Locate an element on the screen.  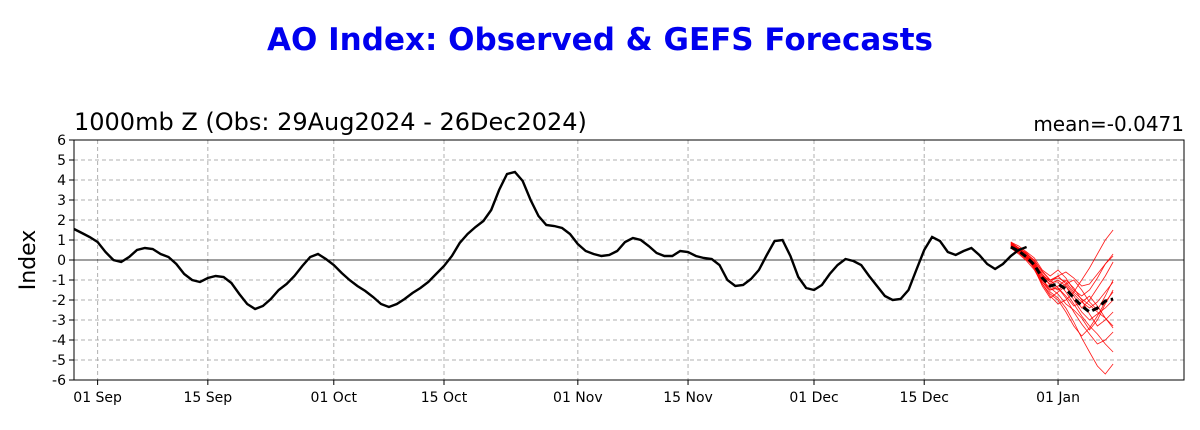
y-tick-label: 5 is located at coordinates (61, 161).